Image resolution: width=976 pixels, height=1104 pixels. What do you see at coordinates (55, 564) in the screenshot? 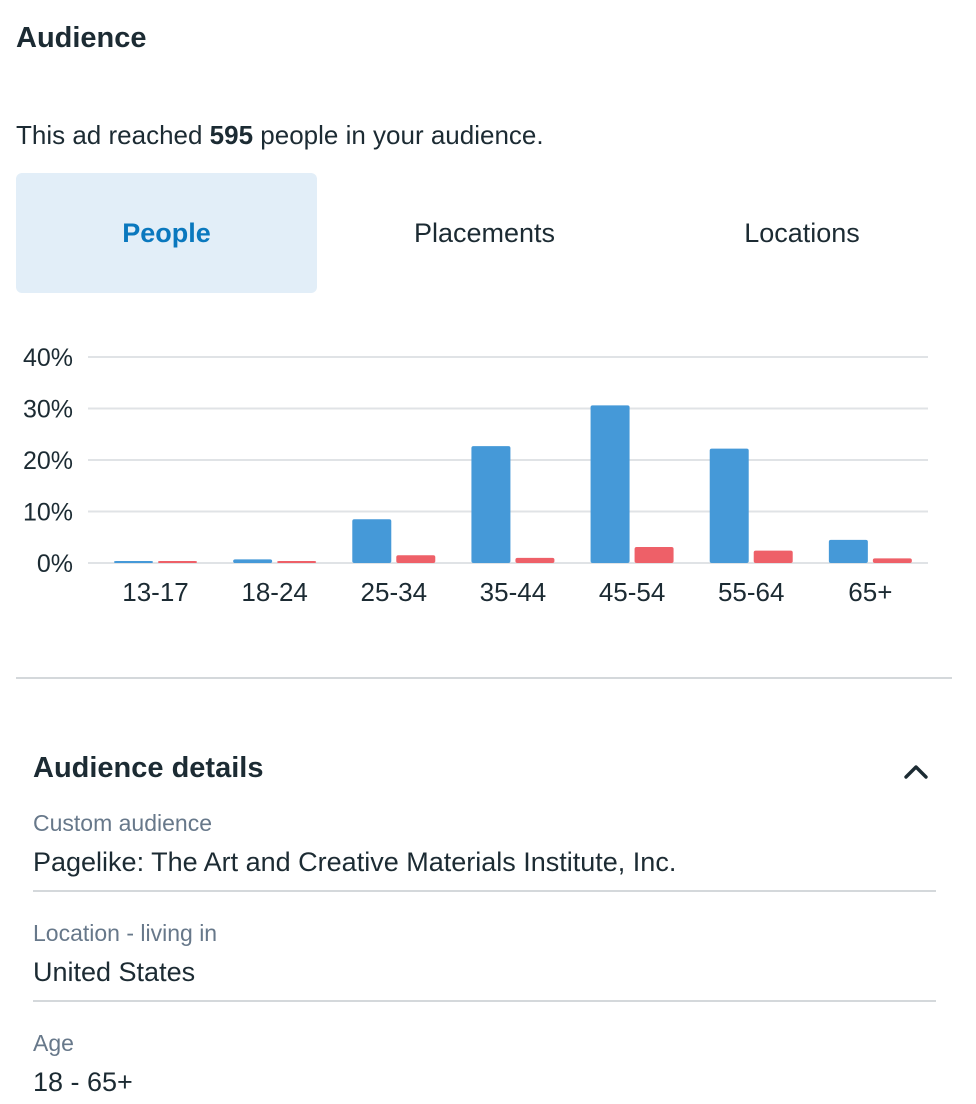
I see `y-tick-label: 0%` at bounding box center [55, 564].